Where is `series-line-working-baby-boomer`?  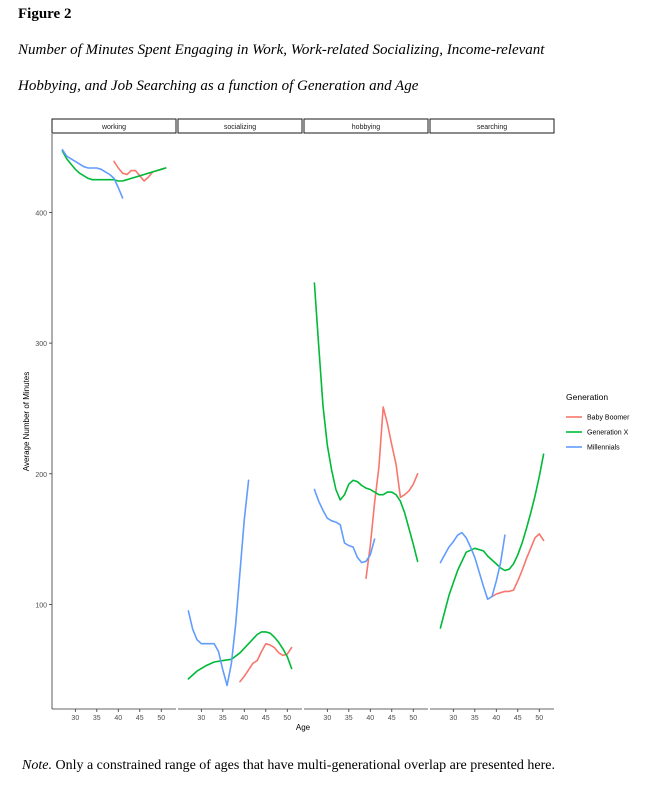 series-line-working-baby-boomer is located at coordinates (140, 171).